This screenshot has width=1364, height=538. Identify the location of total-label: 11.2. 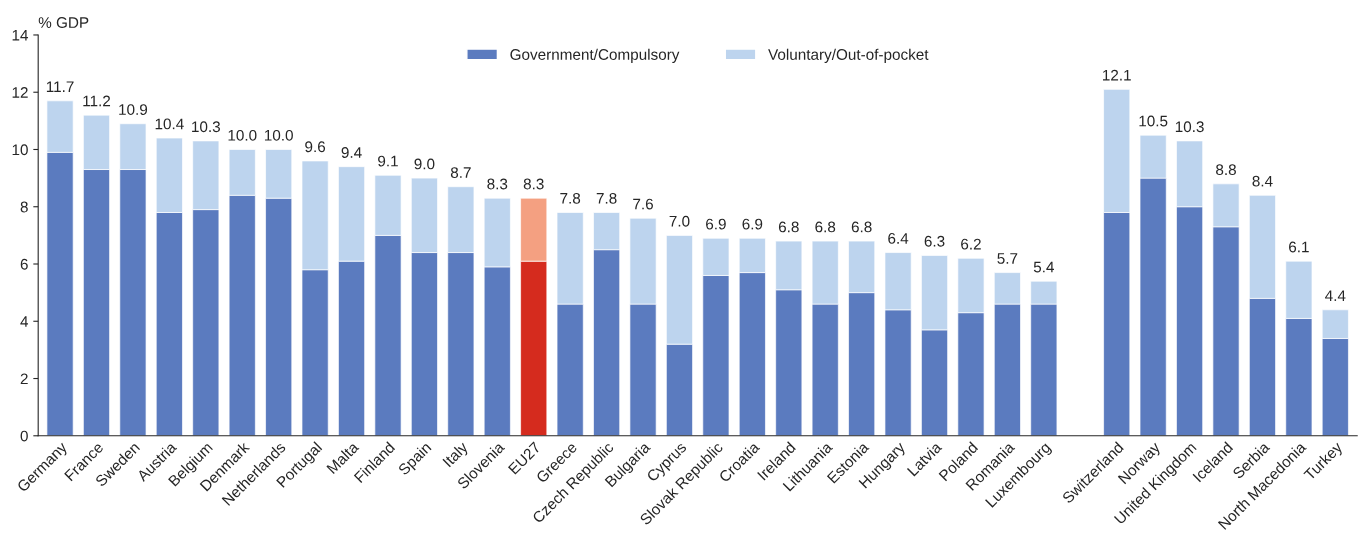
(97, 101).